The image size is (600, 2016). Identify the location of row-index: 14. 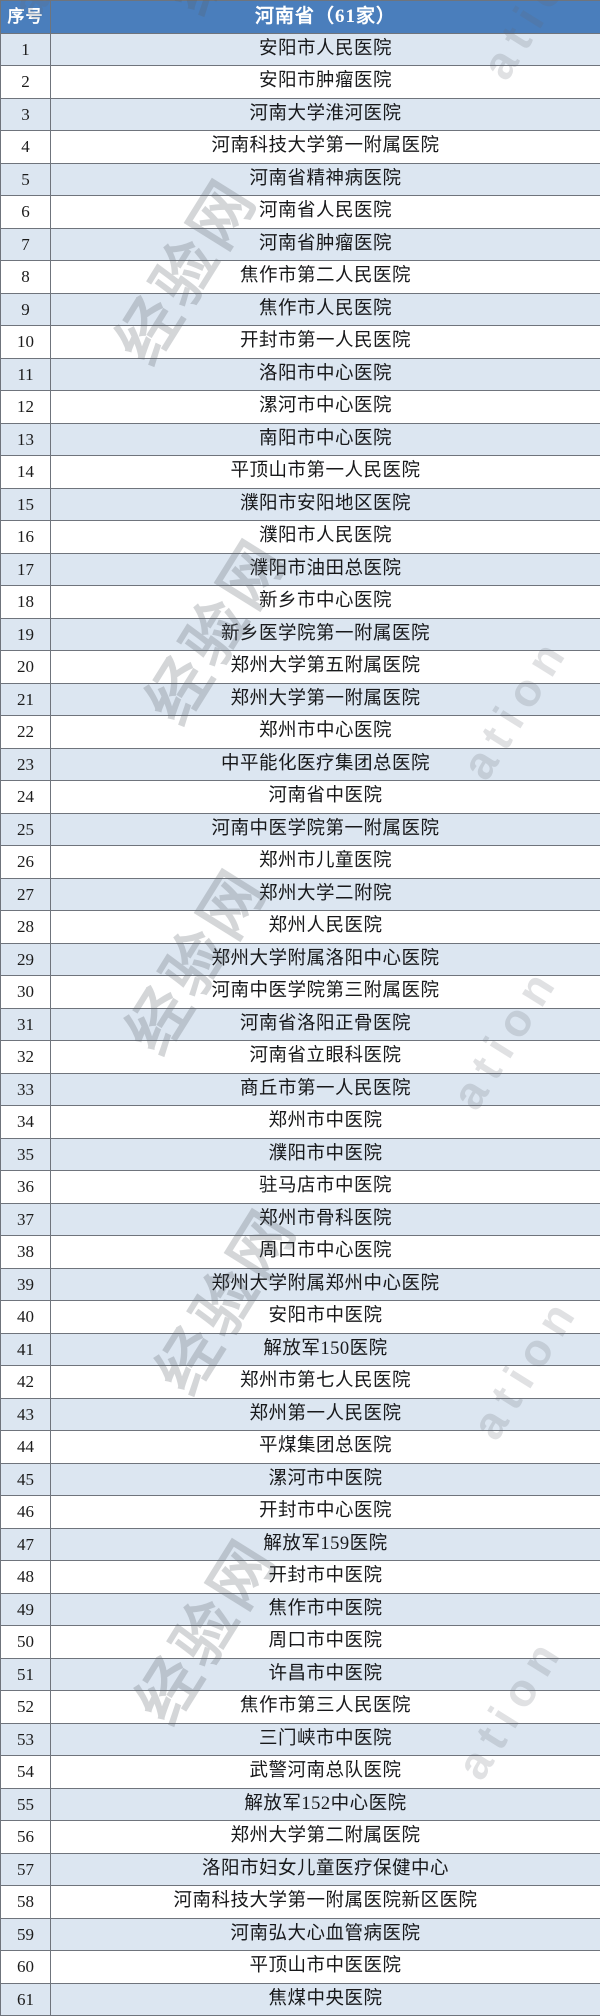
(26, 472).